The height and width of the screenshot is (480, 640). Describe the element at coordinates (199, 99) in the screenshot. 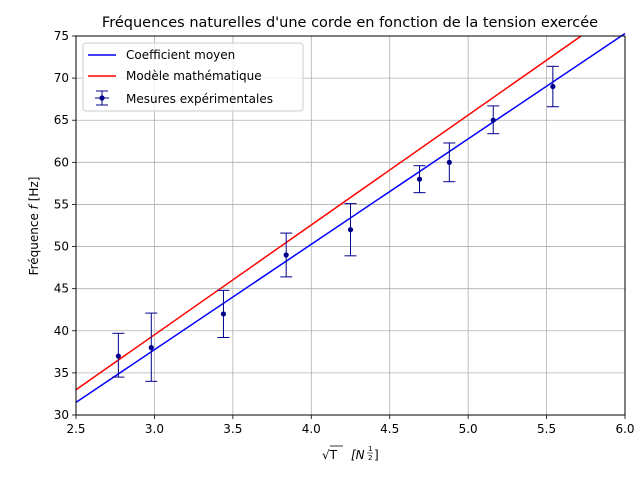

I see `legend-label-mesures: Mesures expérimentales` at that location.